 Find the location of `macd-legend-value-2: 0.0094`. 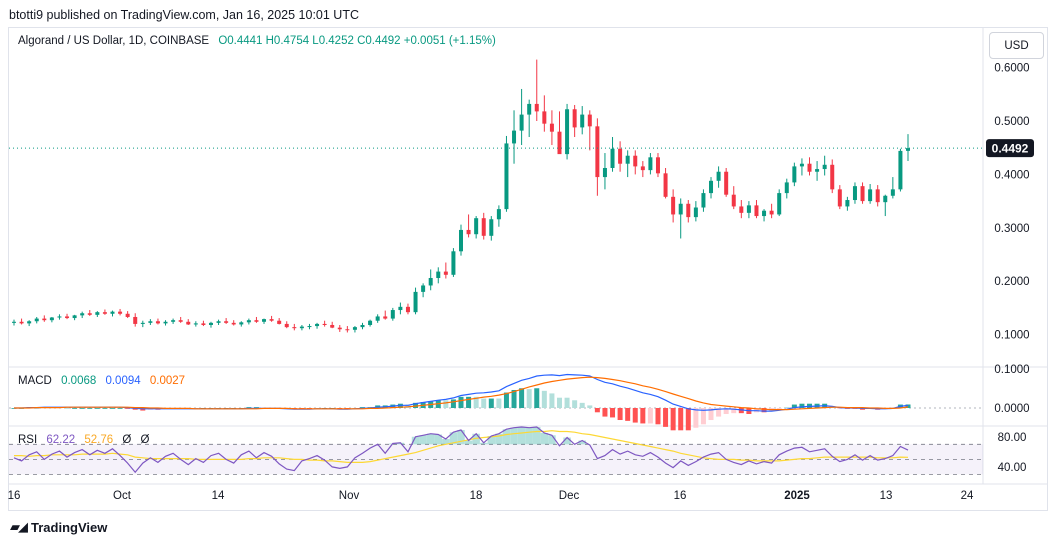

macd-legend-value-2: 0.0094 is located at coordinates (123, 381).